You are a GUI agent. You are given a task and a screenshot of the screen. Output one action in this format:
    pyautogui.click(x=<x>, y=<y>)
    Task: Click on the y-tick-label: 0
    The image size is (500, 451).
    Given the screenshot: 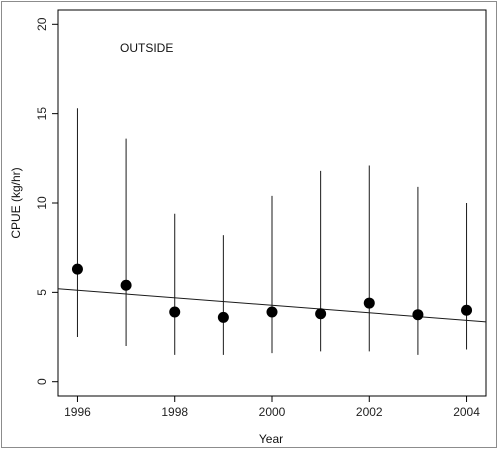 What is the action you would take?
    pyautogui.click(x=42, y=381)
    